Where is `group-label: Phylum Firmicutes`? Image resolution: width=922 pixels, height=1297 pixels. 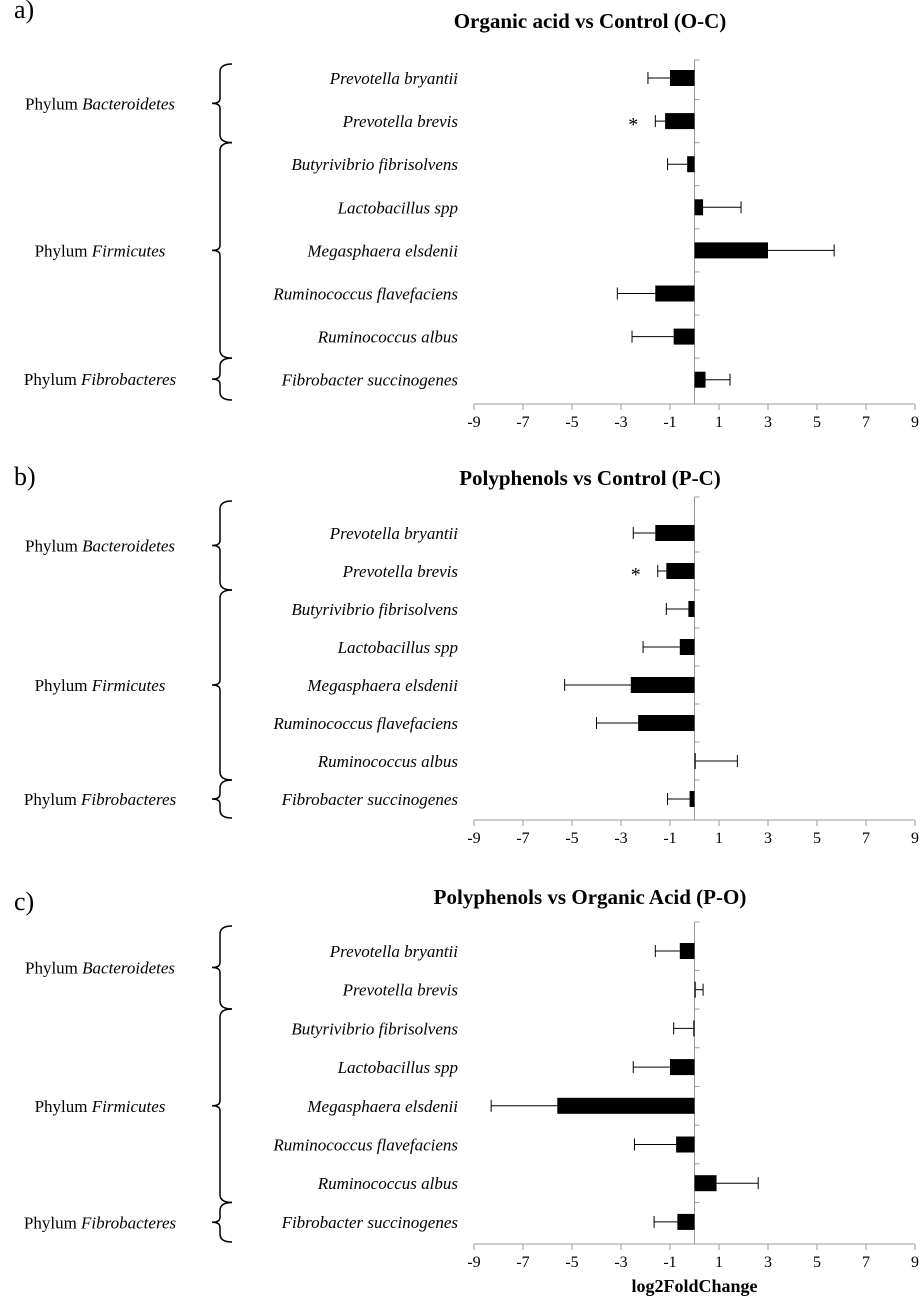 group-label: Phylum Firmicutes is located at coordinates (100, 685).